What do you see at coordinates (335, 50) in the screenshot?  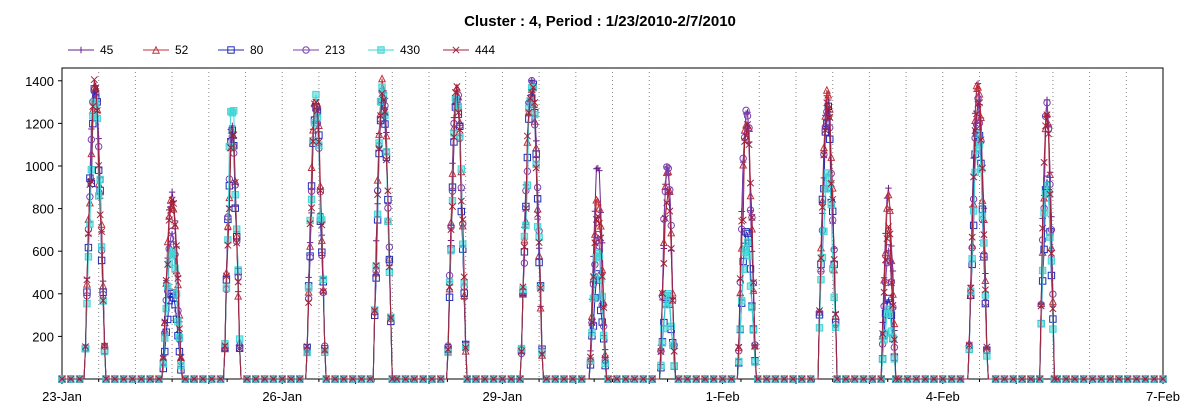 I see `legend-label: 213` at bounding box center [335, 50].